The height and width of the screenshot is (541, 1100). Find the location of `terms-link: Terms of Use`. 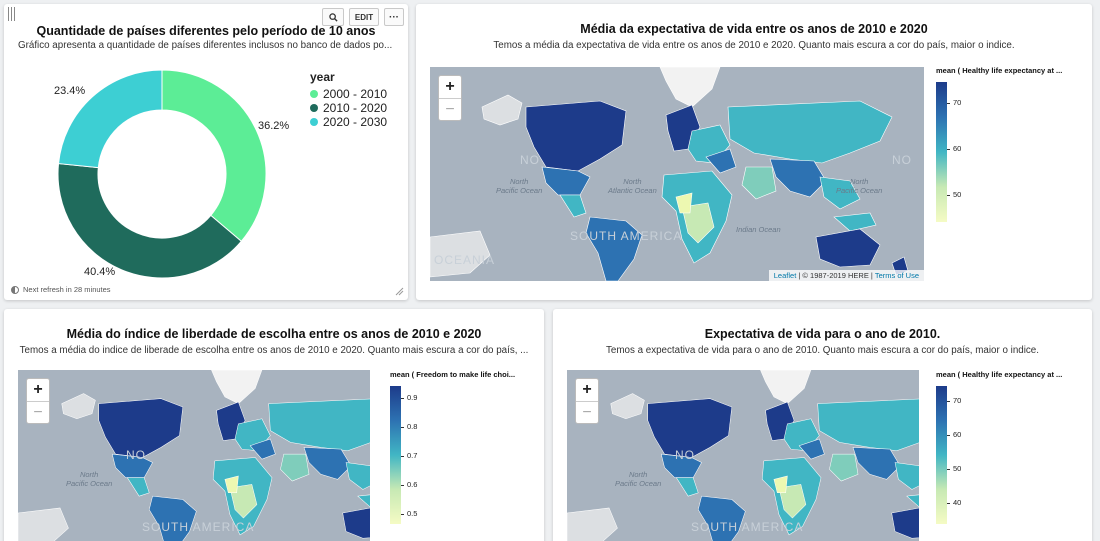

terms-link: Terms of Use is located at coordinates (896, 275).